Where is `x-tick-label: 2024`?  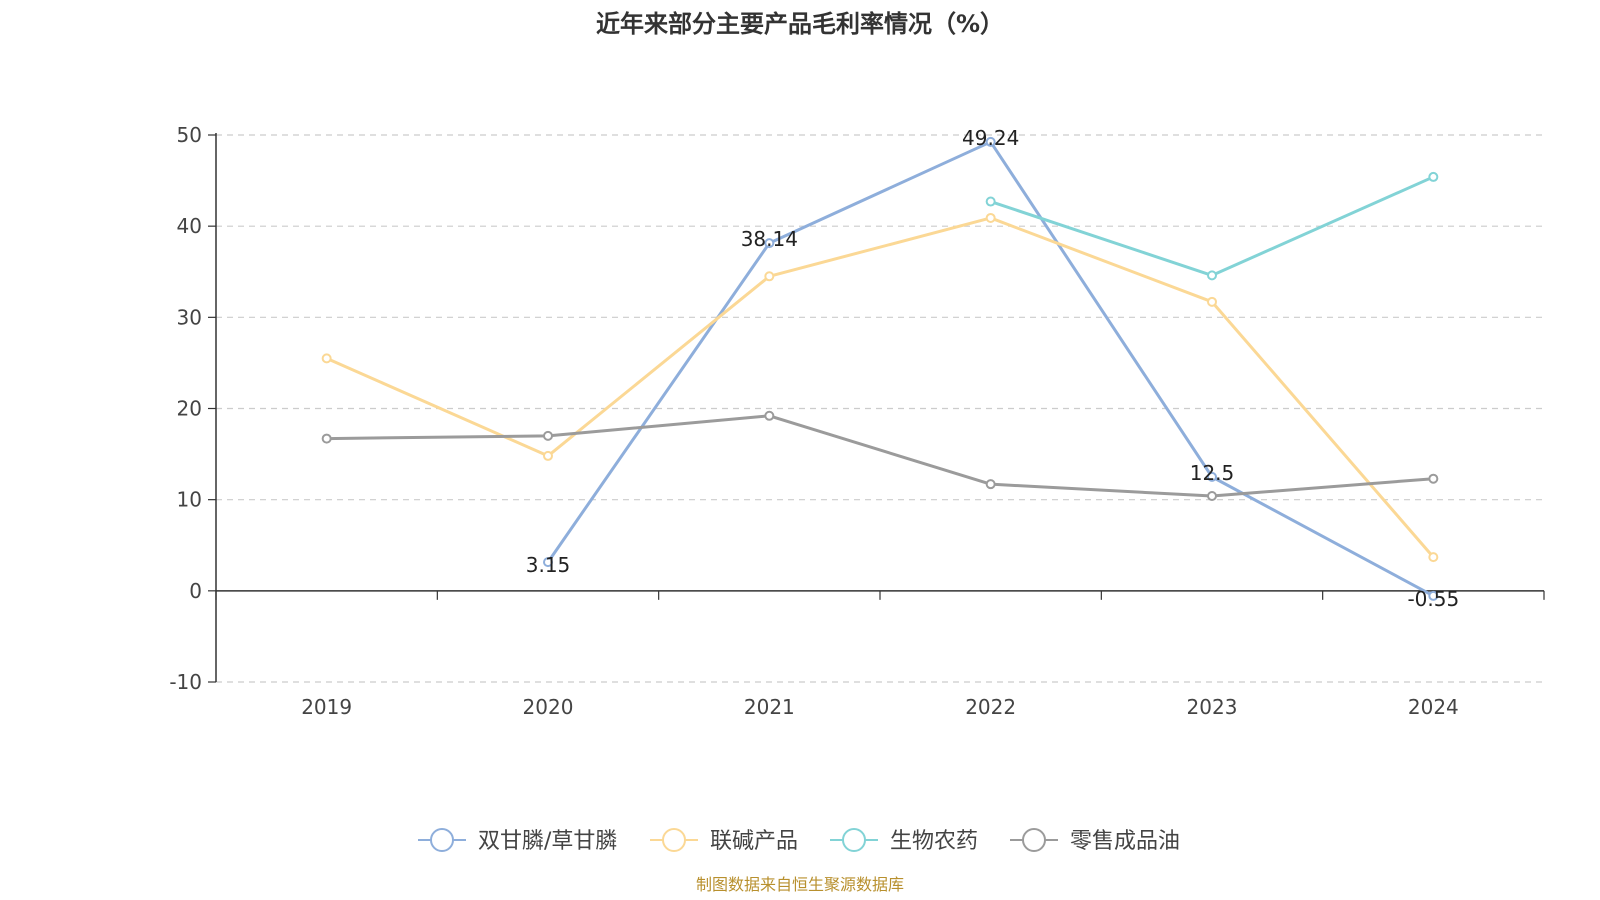 x-tick-label: 2024 is located at coordinates (1433, 707).